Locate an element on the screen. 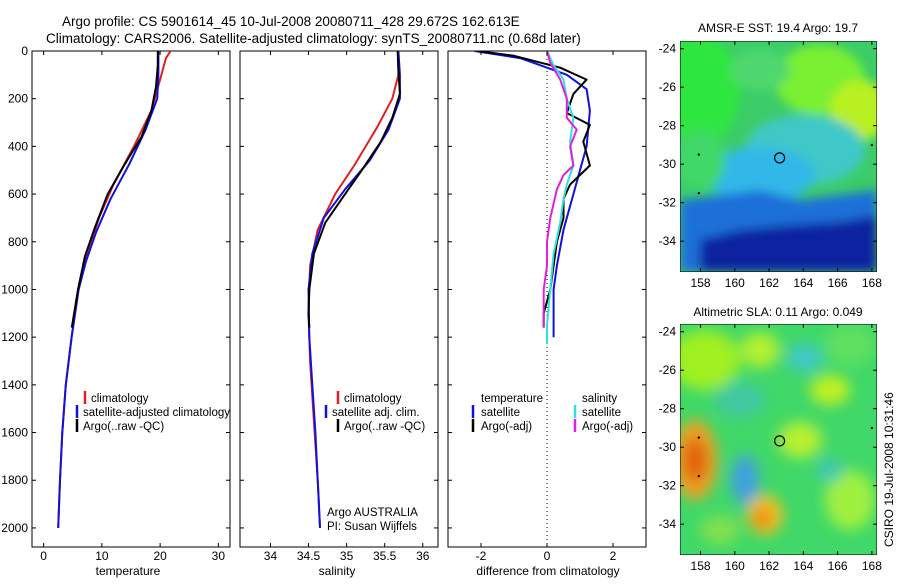  ytick-label: 600 is located at coordinates (18, 194).